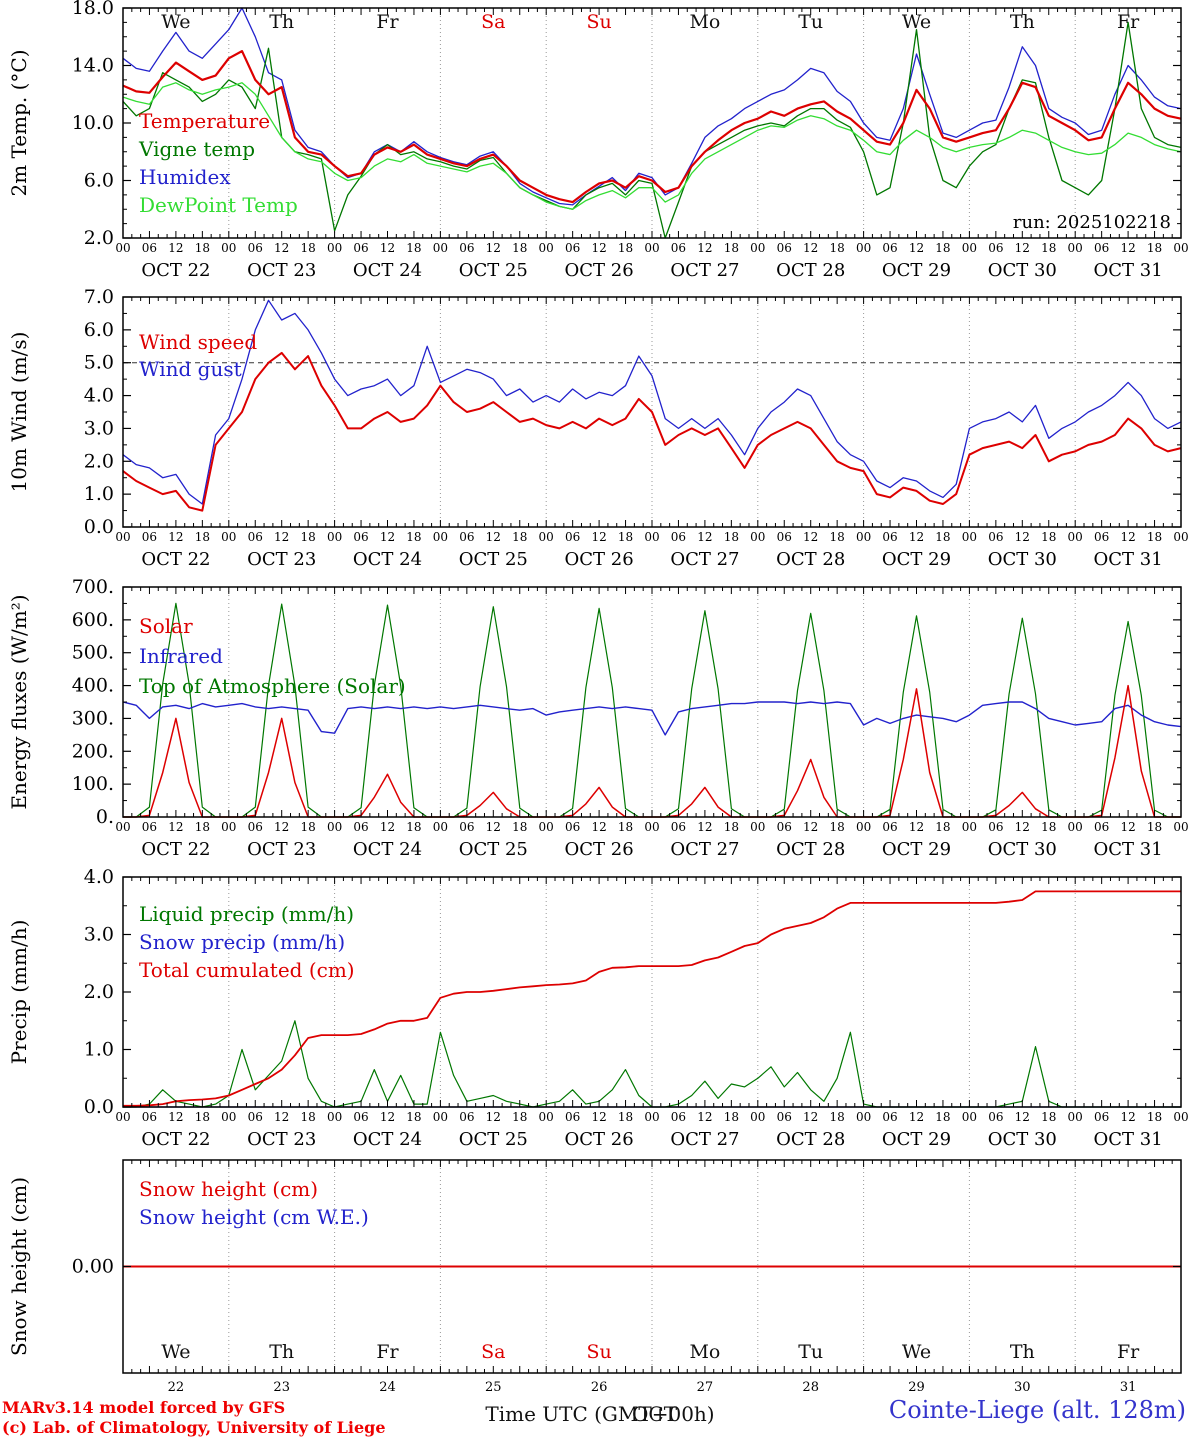  Describe the element at coordinates (599, 849) in the screenshot. I see `svg-text: OCT 26` at that location.